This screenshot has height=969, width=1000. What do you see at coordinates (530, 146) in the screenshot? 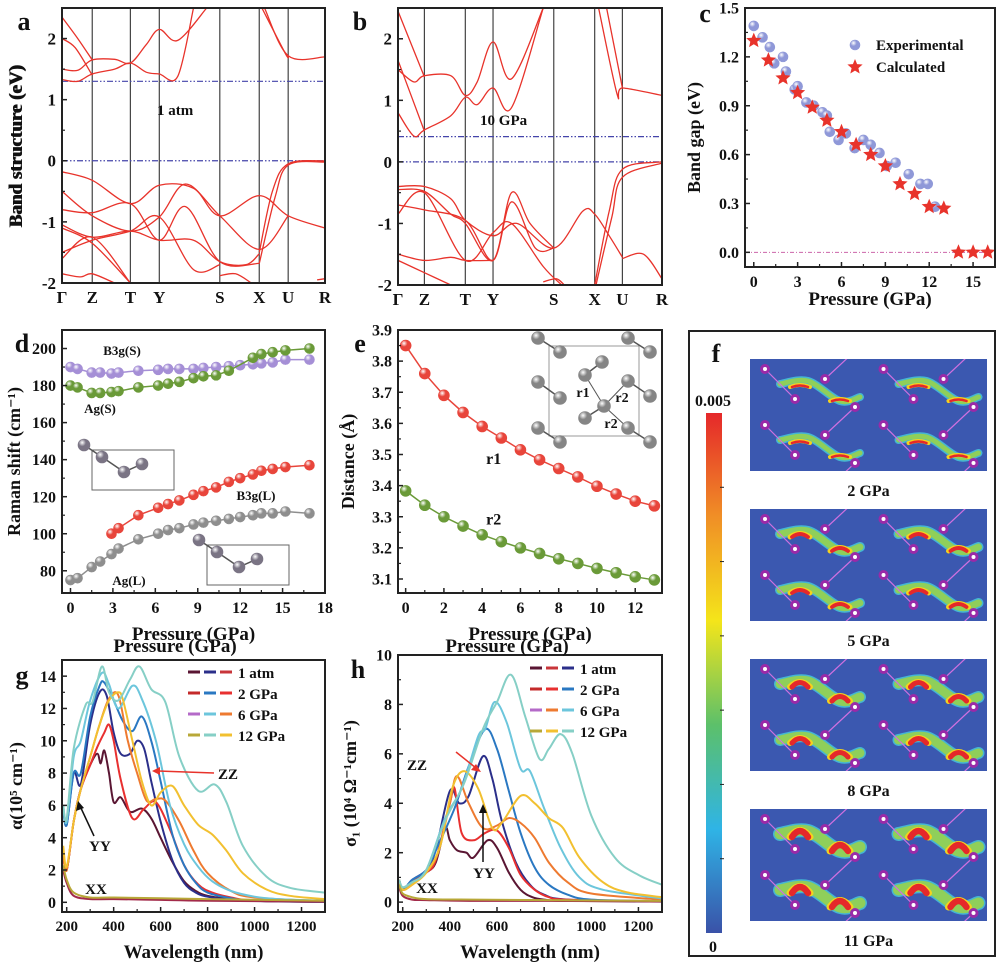
I see `bands-group` at bounding box center [530, 146].